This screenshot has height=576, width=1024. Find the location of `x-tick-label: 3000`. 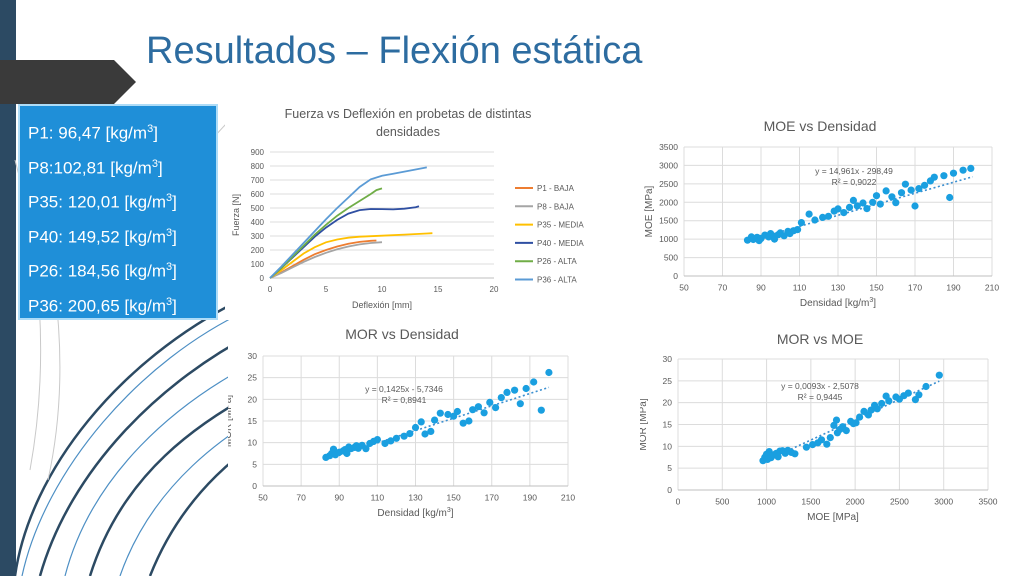

x-tick-label: 3000 is located at coordinates (943, 502).